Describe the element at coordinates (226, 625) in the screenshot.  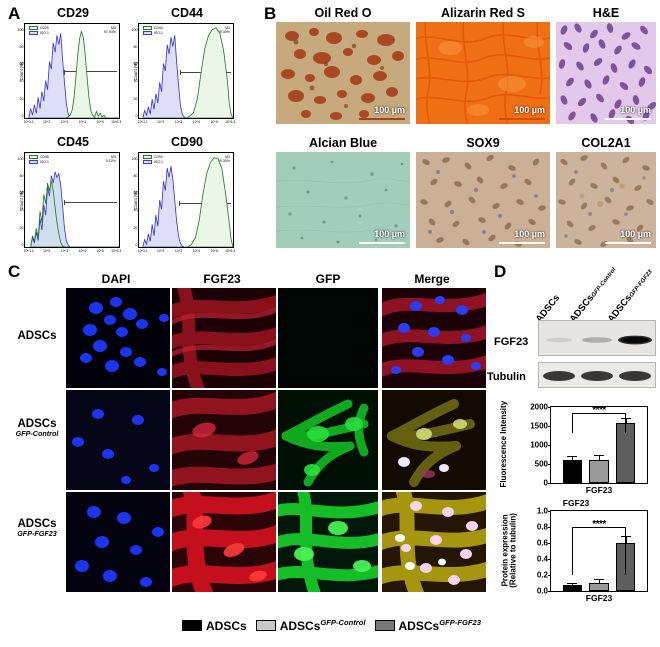
I see `legend-label-adscs: ADSCs` at that location.